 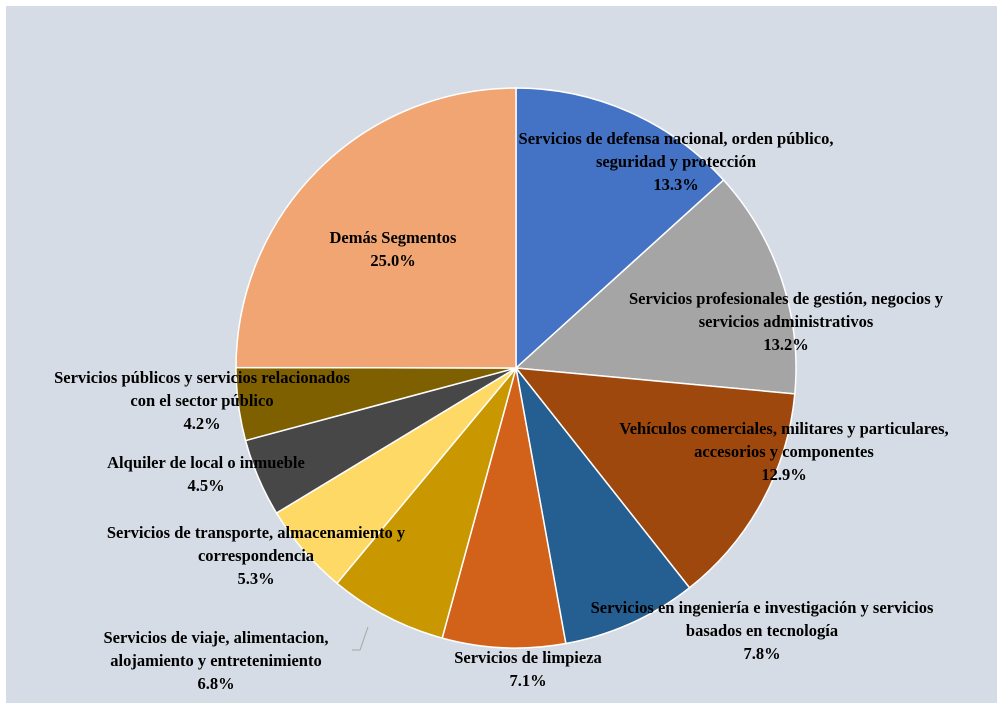 What do you see at coordinates (360, 638) in the screenshot?
I see `leader-line` at bounding box center [360, 638].